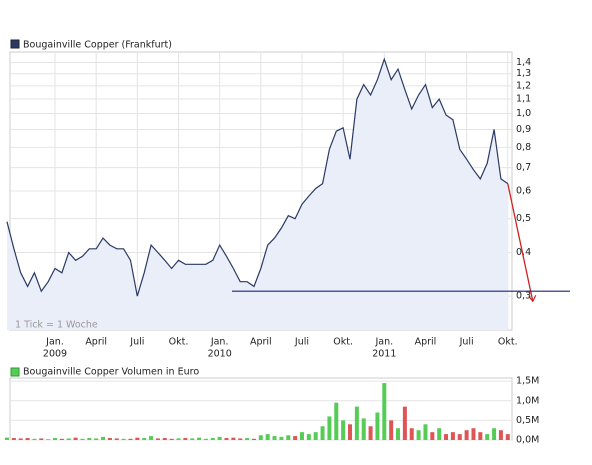 The height and width of the screenshot is (465, 592). I want to click on y-tick-label: 0,0M, so click(527, 440).